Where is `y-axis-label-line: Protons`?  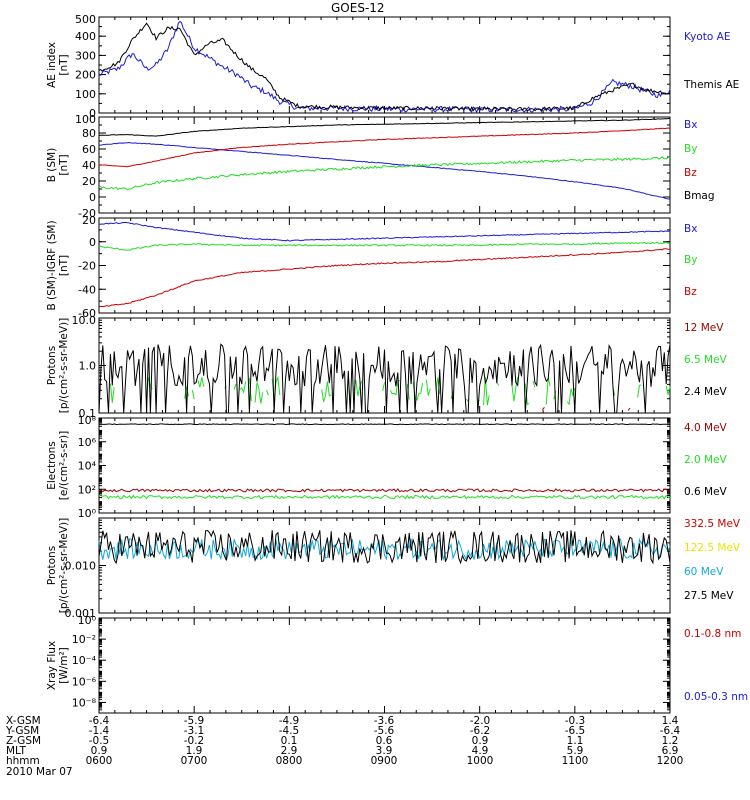
y-axis-label-line: Protons is located at coordinates (52, 565).